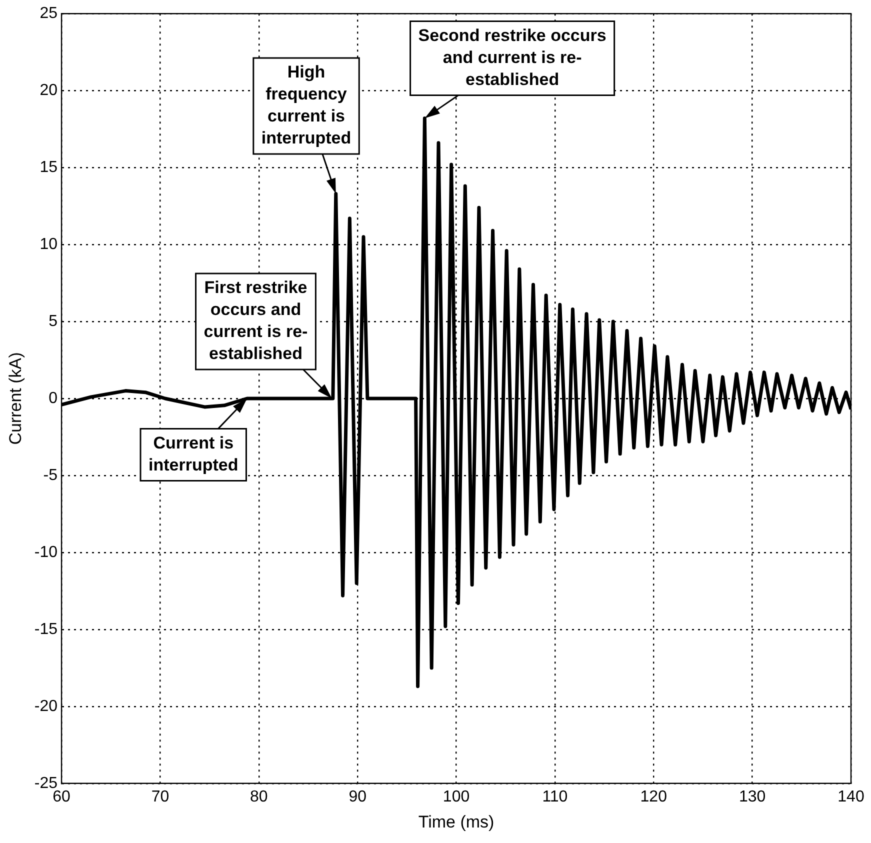 The width and height of the screenshot is (871, 843). Describe the element at coordinates (259, 797) in the screenshot. I see `x-tick-label: 80` at that location.